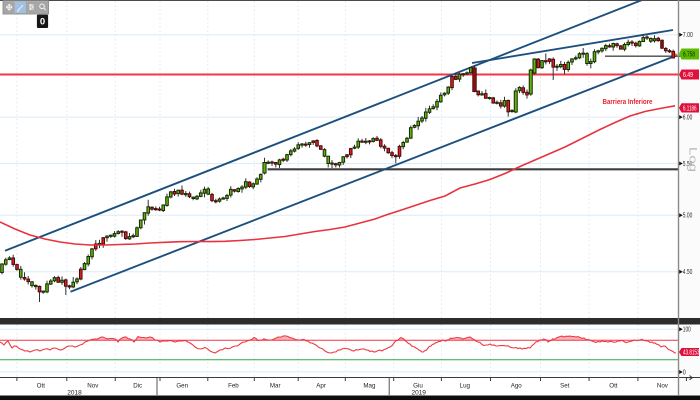 Image resolution: width=700 pixels, height=400 pixels. I want to click on svg-text: 7.00, so click(688, 35).